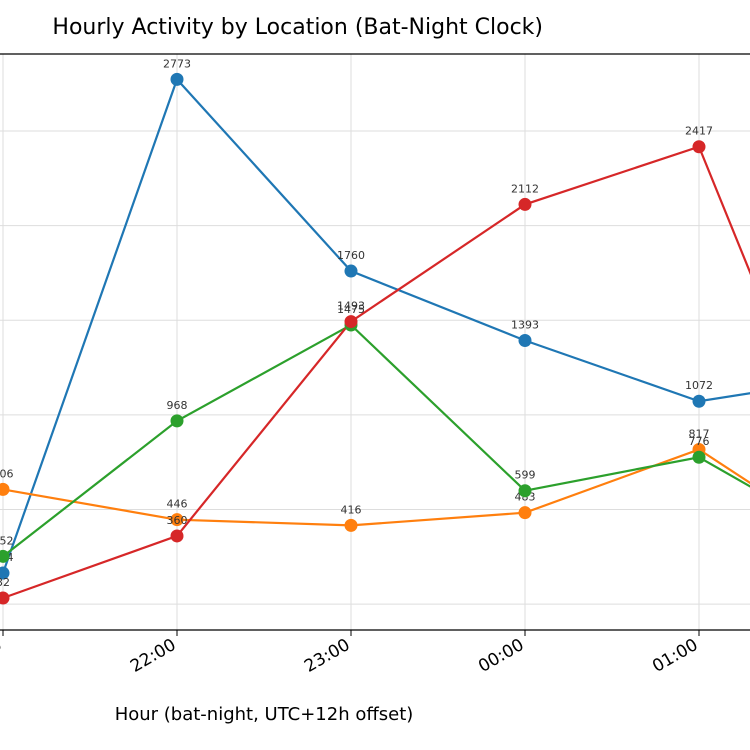 The width and height of the screenshot is (750, 750). Describe the element at coordinates (699, 441) in the screenshot. I see `value-label: 776` at that location.